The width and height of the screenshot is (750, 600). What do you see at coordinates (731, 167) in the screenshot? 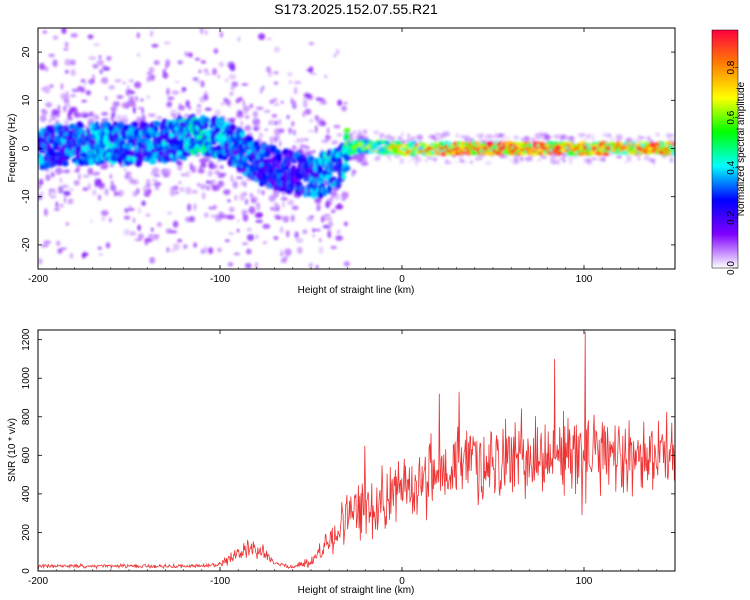
I see `colorbar-tick-label: 0.4` at bounding box center [731, 167].